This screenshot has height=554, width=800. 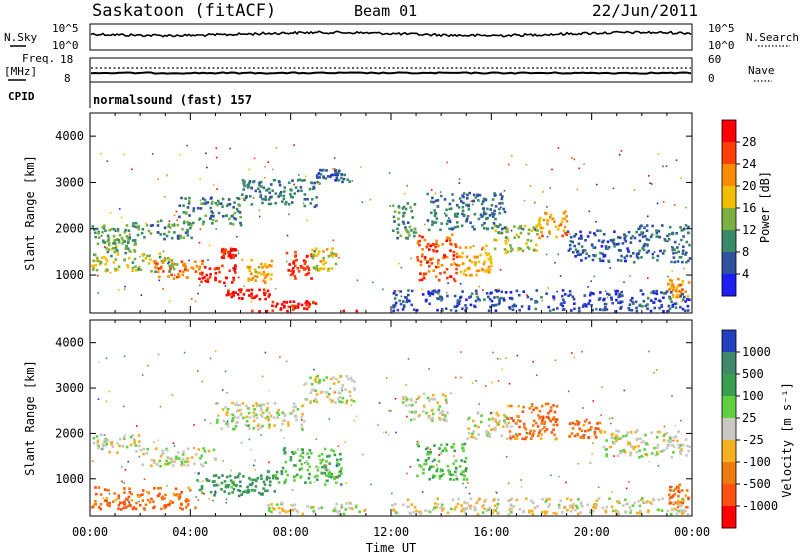 What do you see at coordinates (721, 28) in the screenshot?
I see `nsearch-tick-top: 10^5` at bounding box center [721, 28].